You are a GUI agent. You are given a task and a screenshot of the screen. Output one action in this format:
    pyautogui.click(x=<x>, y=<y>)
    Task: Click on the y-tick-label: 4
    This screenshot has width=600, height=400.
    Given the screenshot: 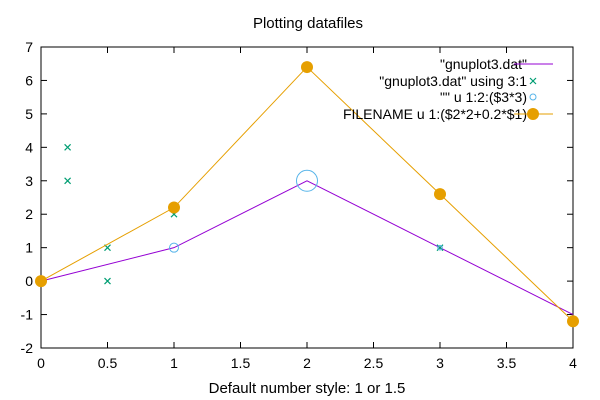 What is the action you would take?
    pyautogui.click(x=29, y=147)
    